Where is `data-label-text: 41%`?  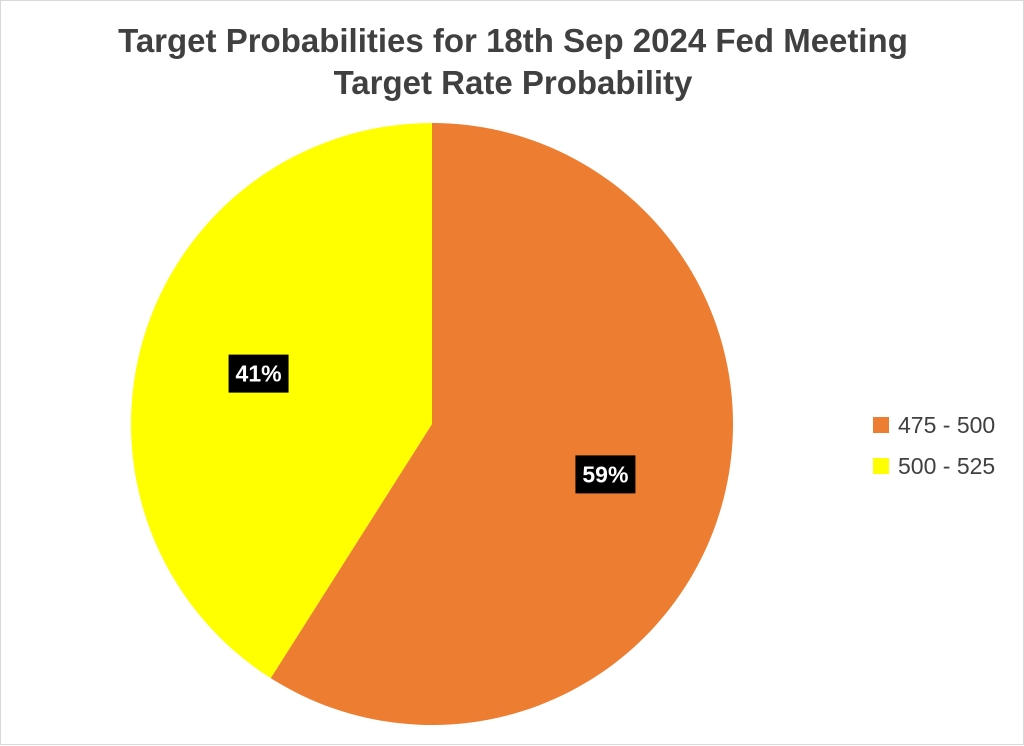
data-label-text: 41% is located at coordinates (259, 374).